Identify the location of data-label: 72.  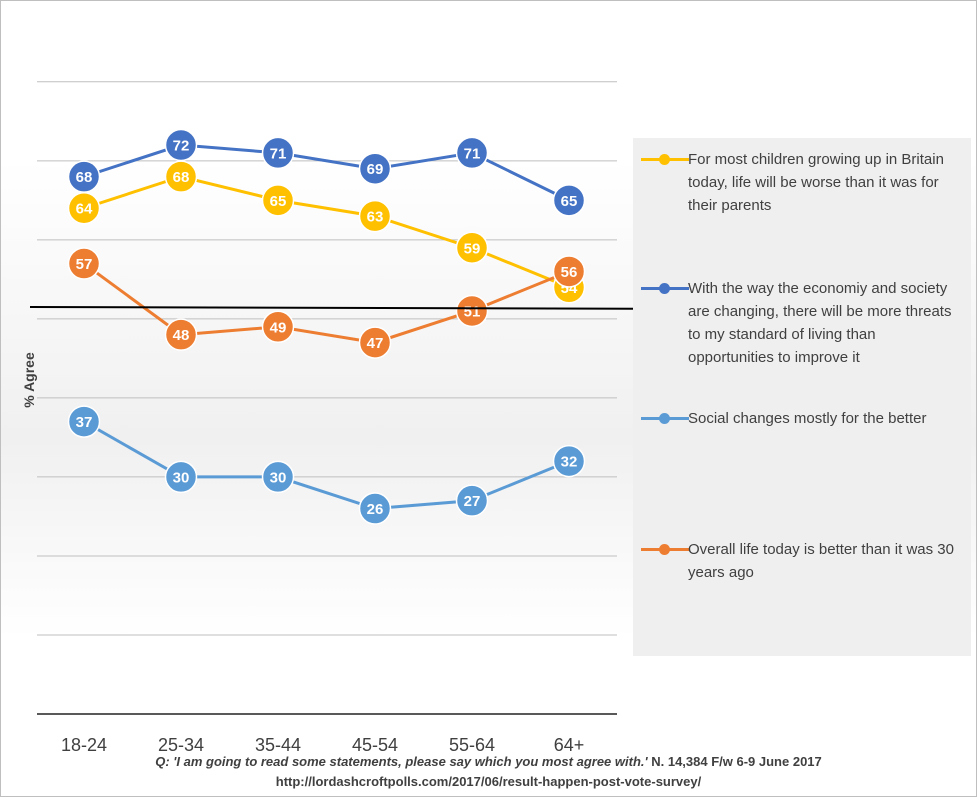
(181, 146).